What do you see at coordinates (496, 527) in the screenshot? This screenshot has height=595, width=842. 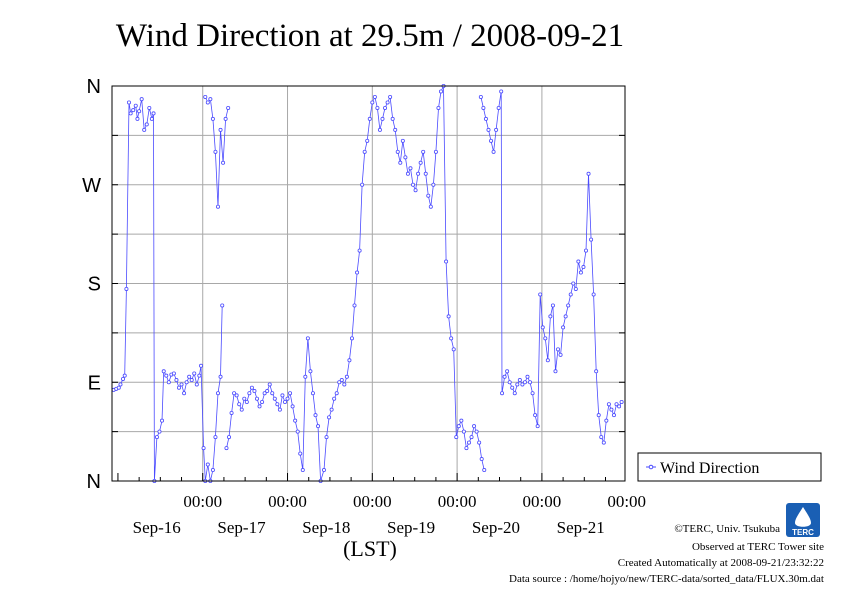 I see `x-tick-date-label: Sep-20` at bounding box center [496, 527].